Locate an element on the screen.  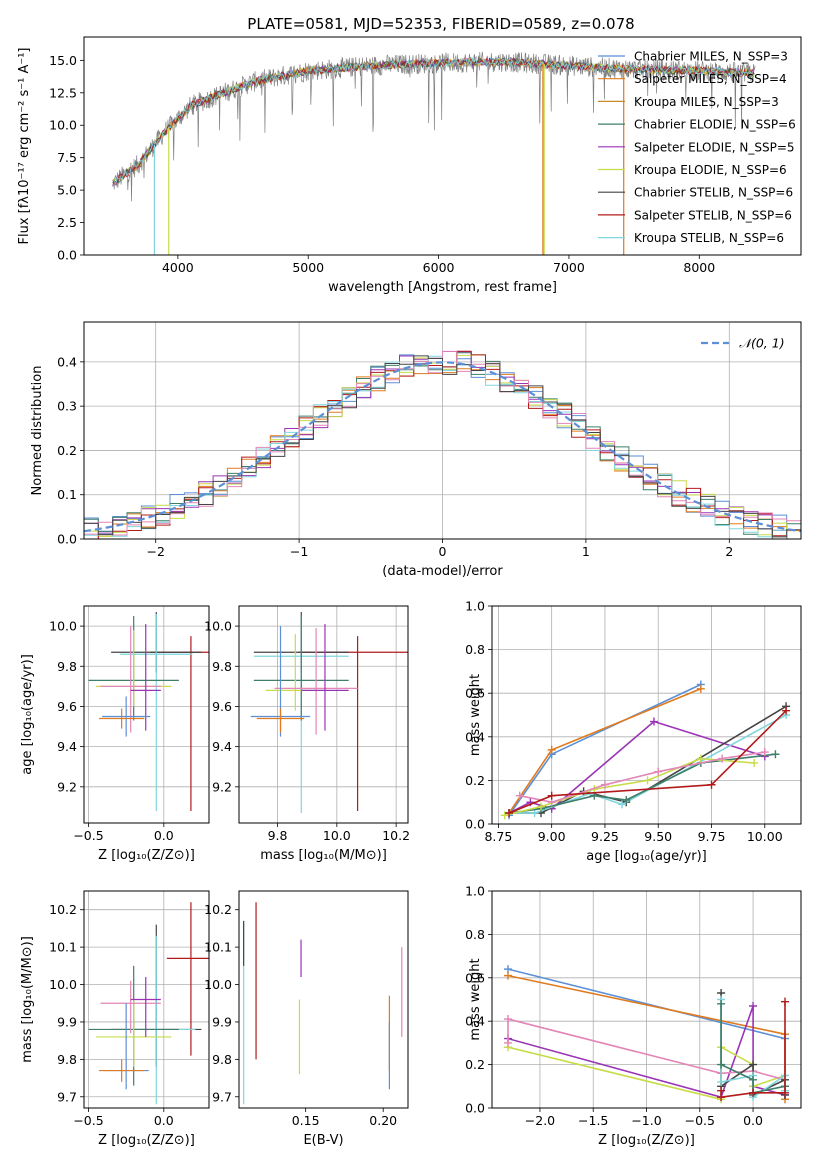
legend-entry: Kroupa MILES, N_SSP=3 is located at coordinates (706, 102).